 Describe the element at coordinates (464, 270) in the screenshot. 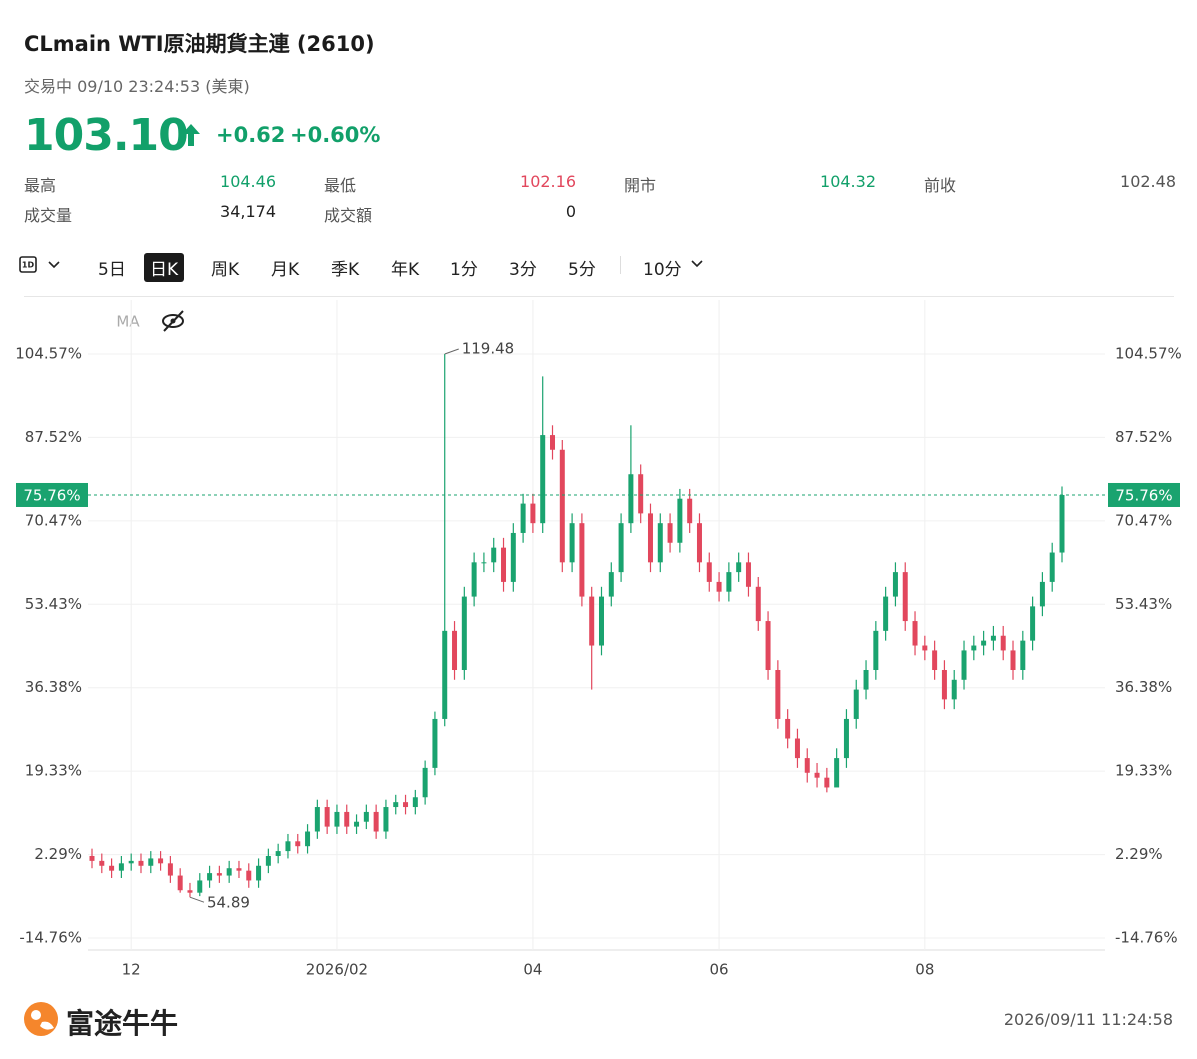

I see `period-tab: 1分` at that location.